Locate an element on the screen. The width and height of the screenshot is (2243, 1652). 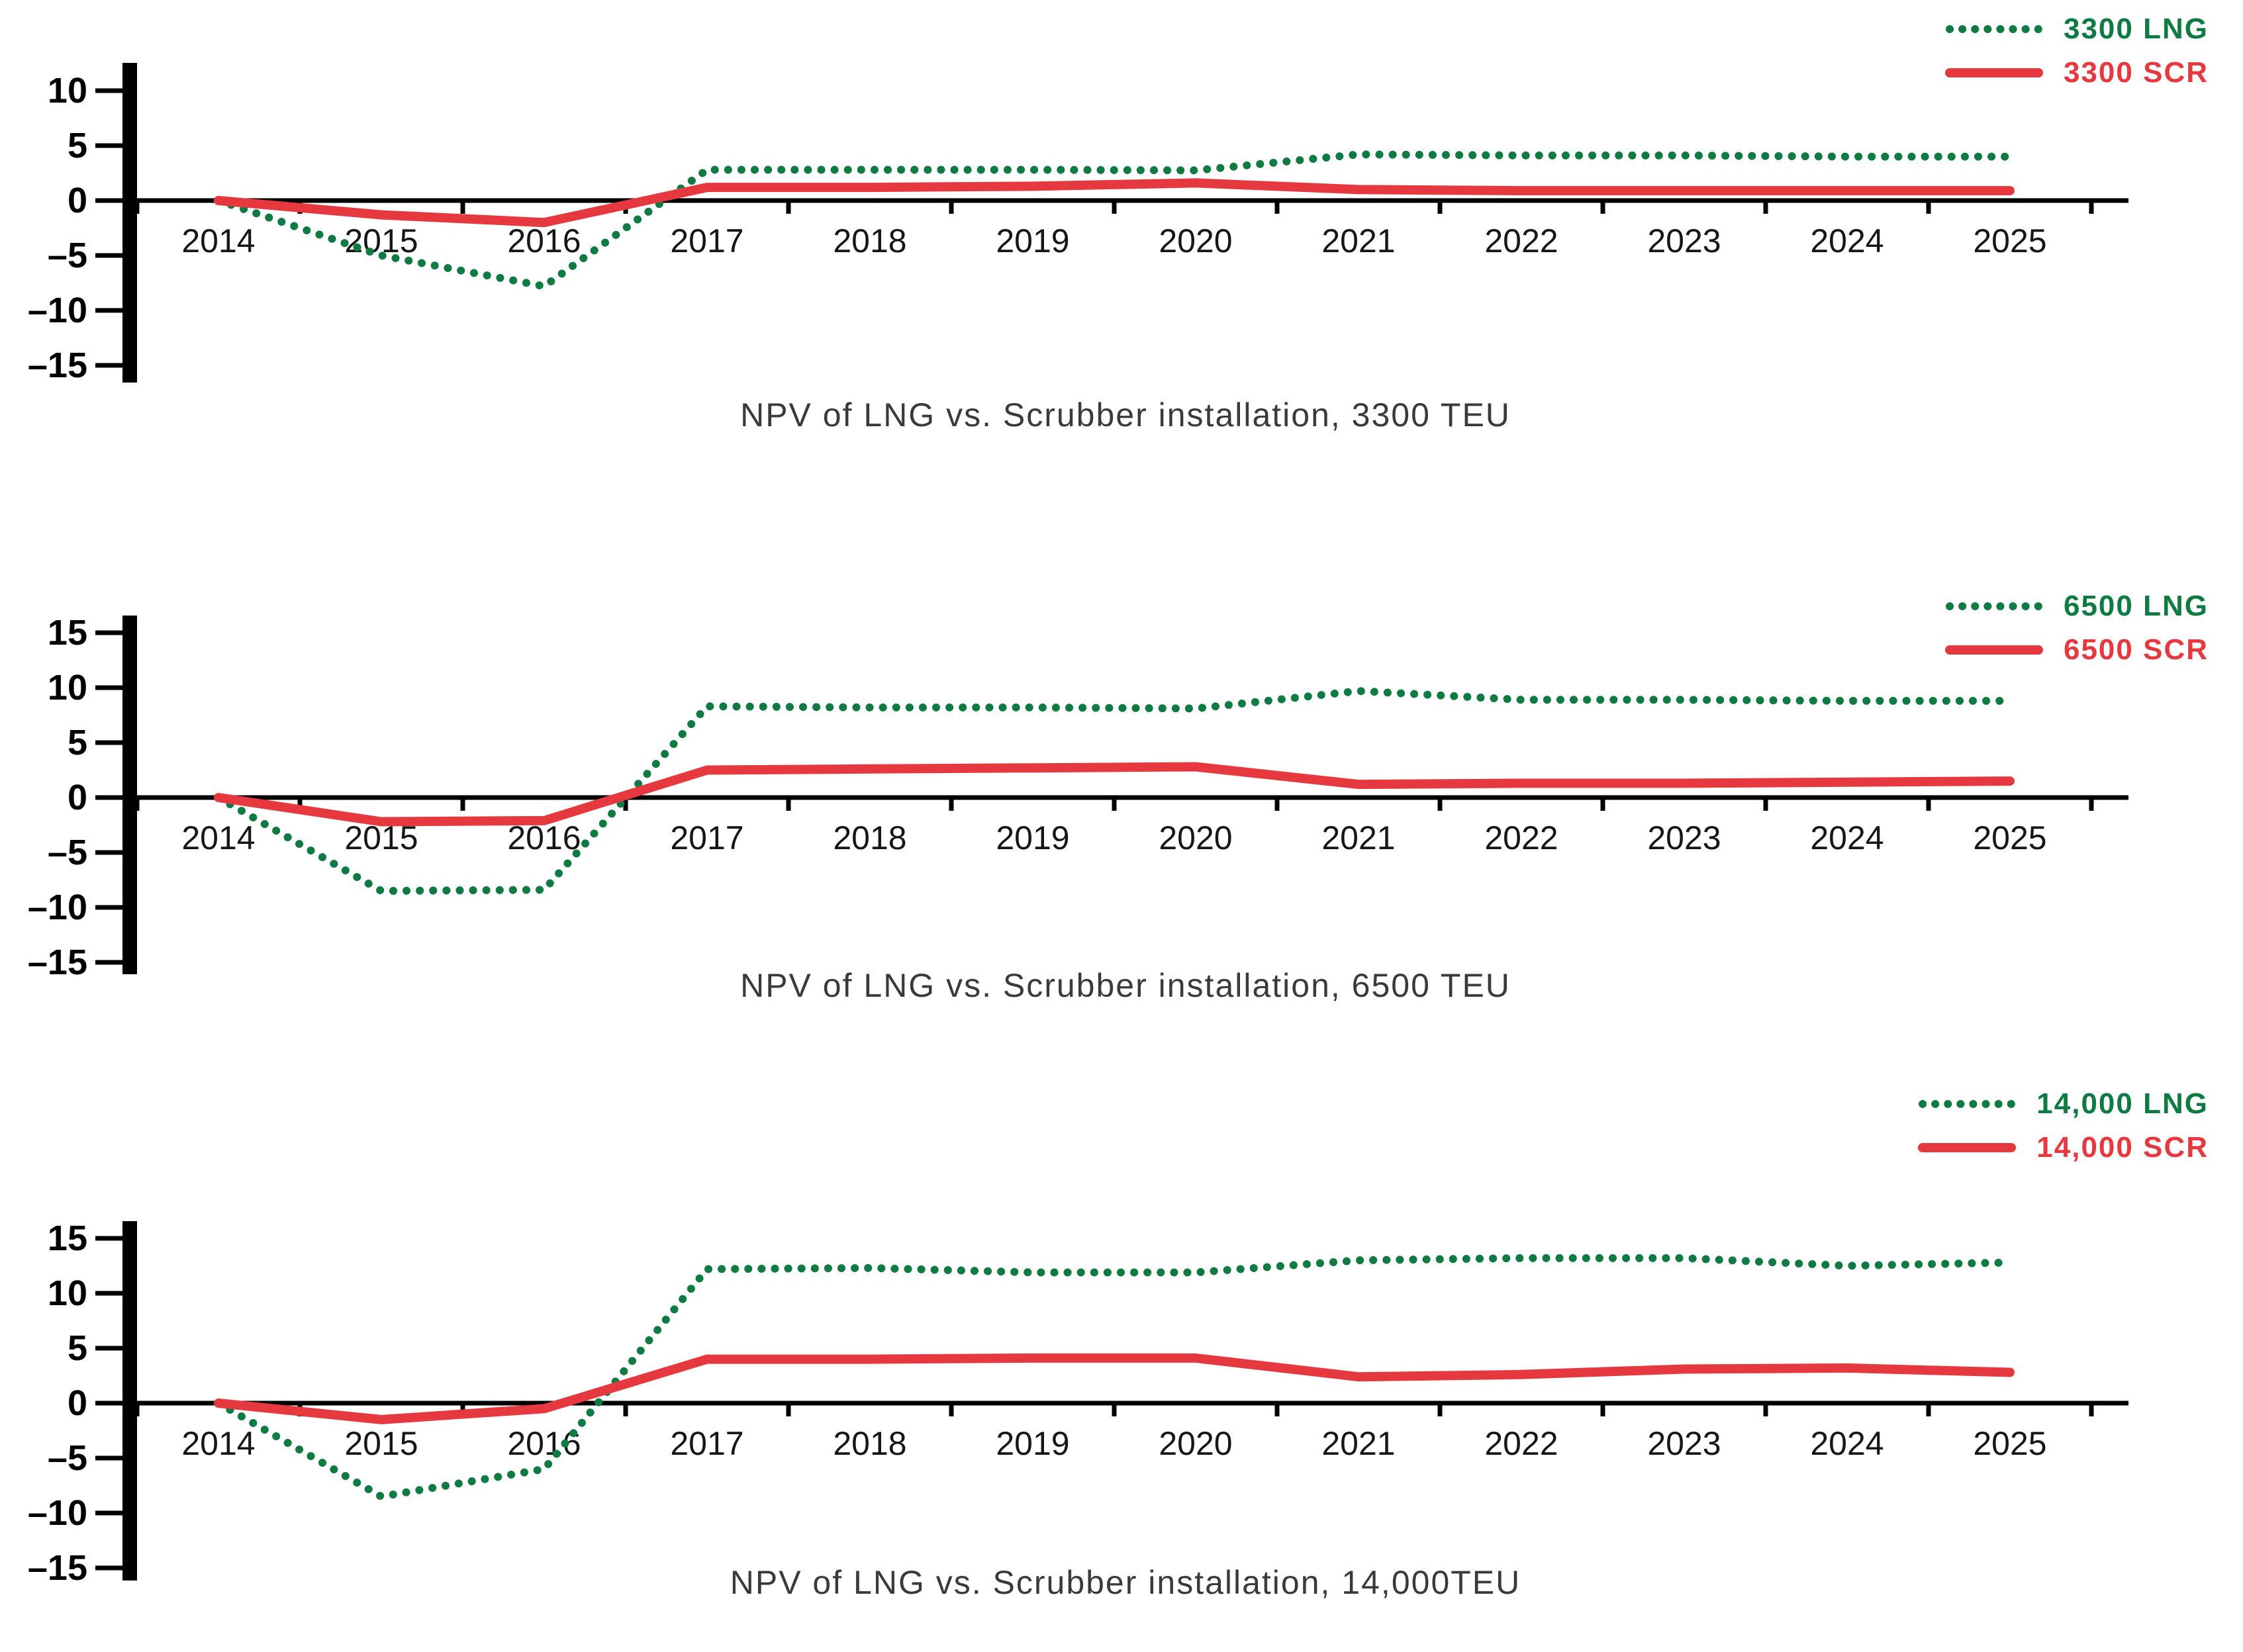
legend-14000: 14,000 LNG 14,000 SCR is located at coordinates (2063, 1126).